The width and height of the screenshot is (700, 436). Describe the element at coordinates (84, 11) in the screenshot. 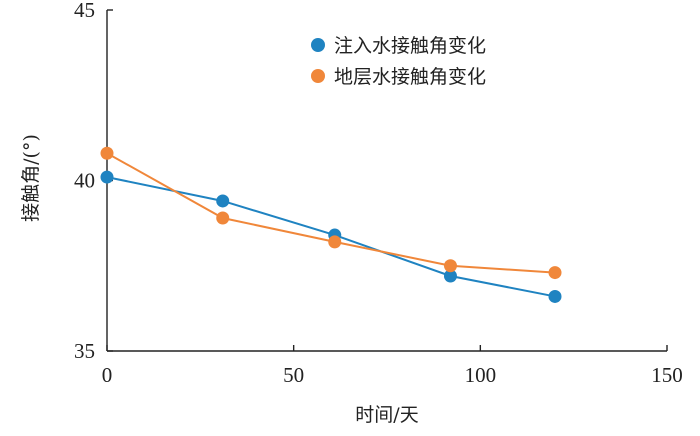

I see `y-tick-label-45: 45` at that location.